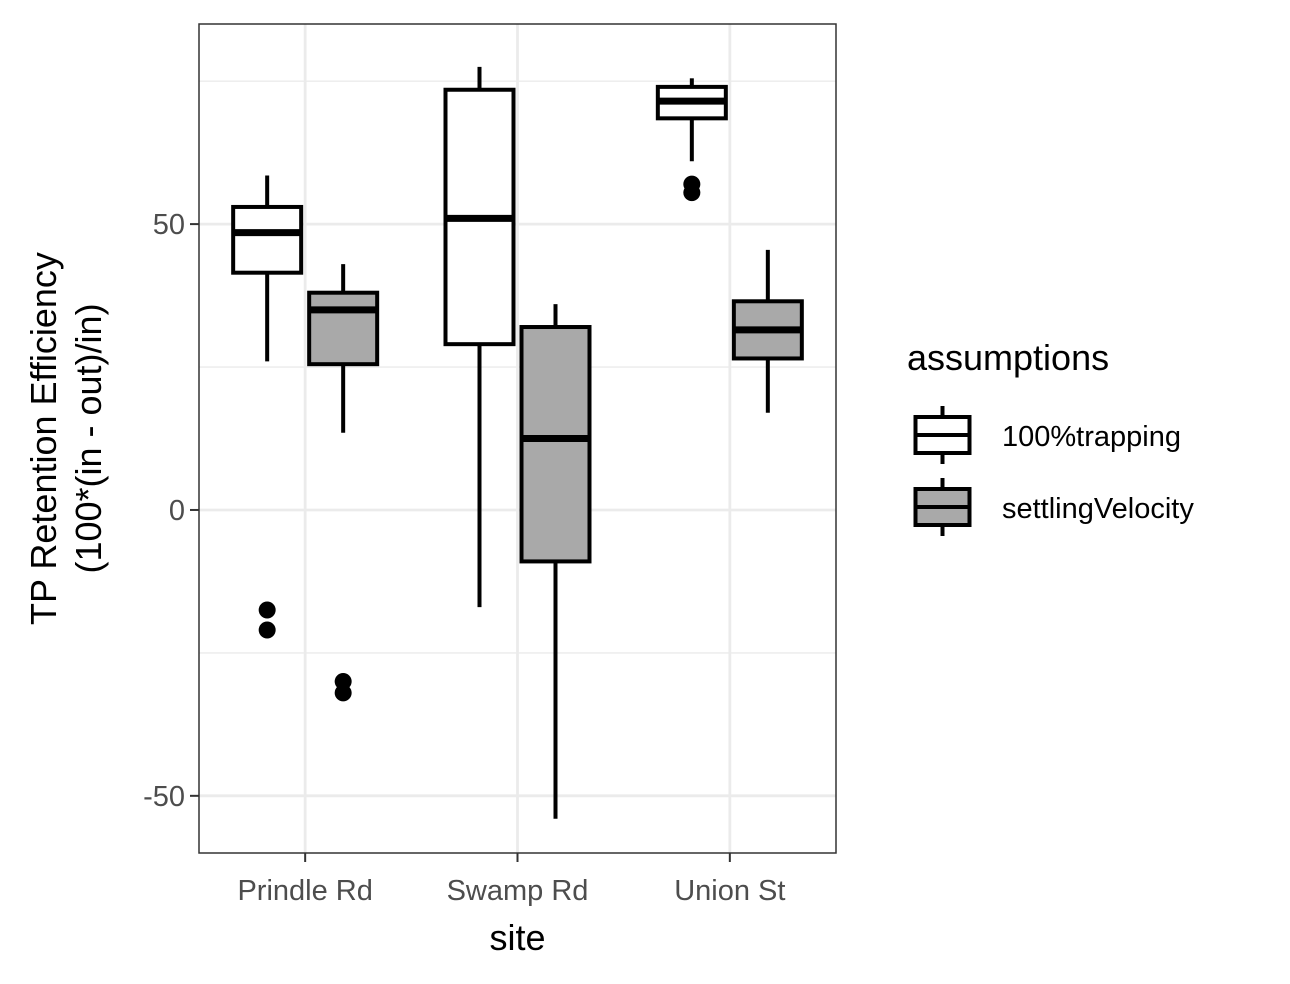 This screenshot has width=1290, height=984. I want to click on x-tick-label: Prindle Rd, so click(304, 891).